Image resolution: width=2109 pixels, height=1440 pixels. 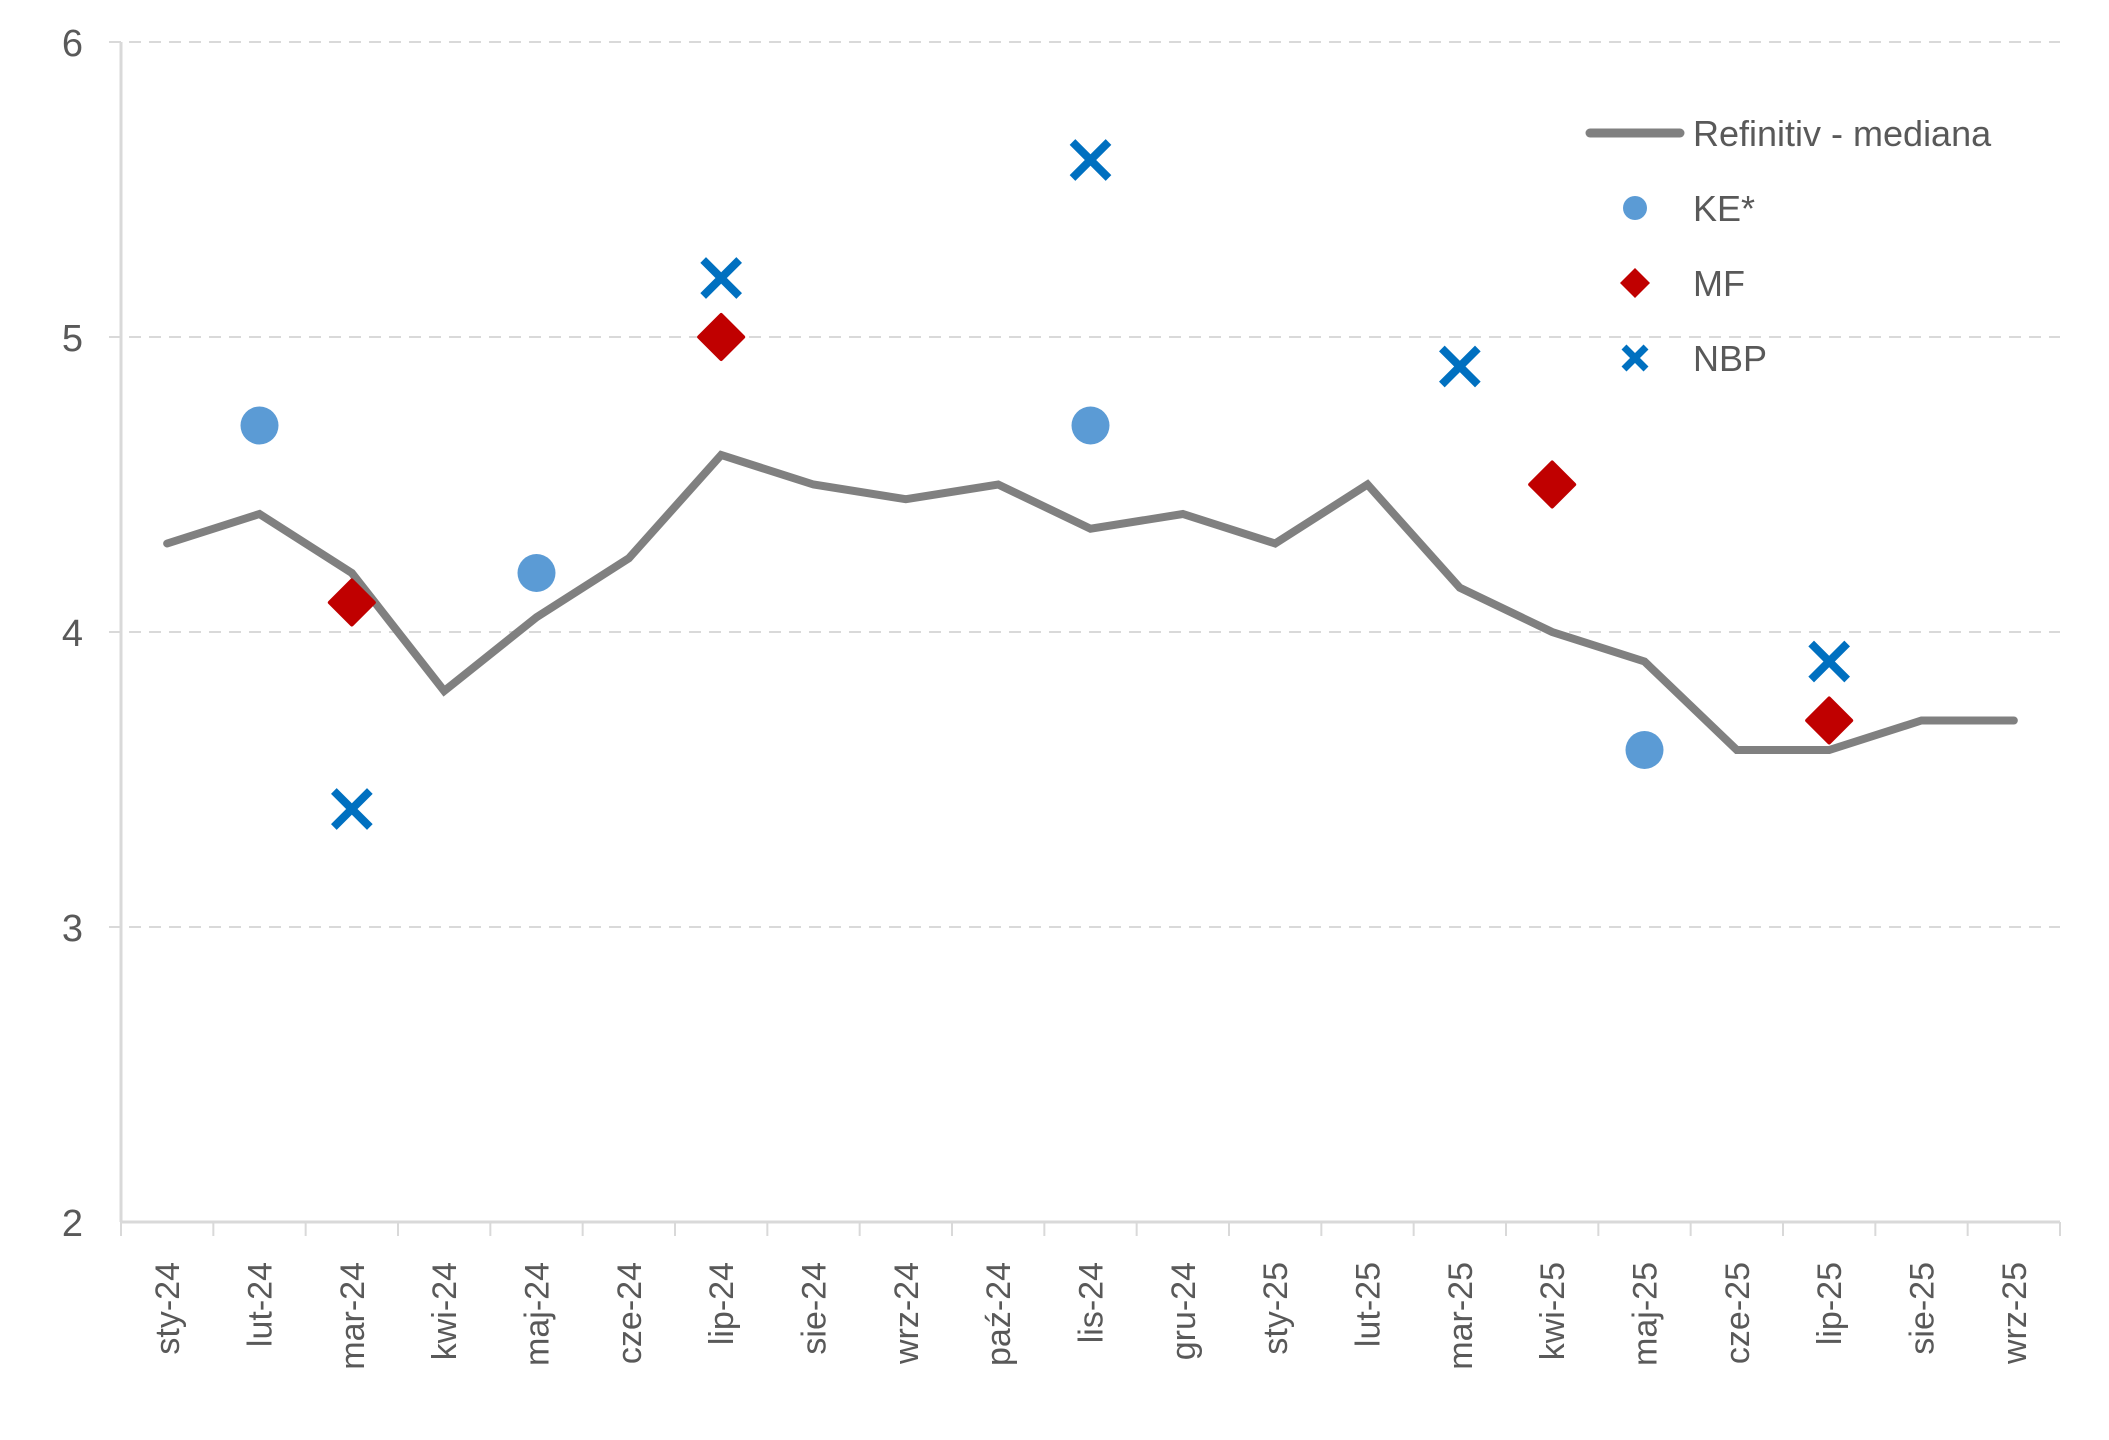 What do you see at coordinates (815, 1308) in the screenshot?
I see `x-tick-label: sie-24` at bounding box center [815, 1308].